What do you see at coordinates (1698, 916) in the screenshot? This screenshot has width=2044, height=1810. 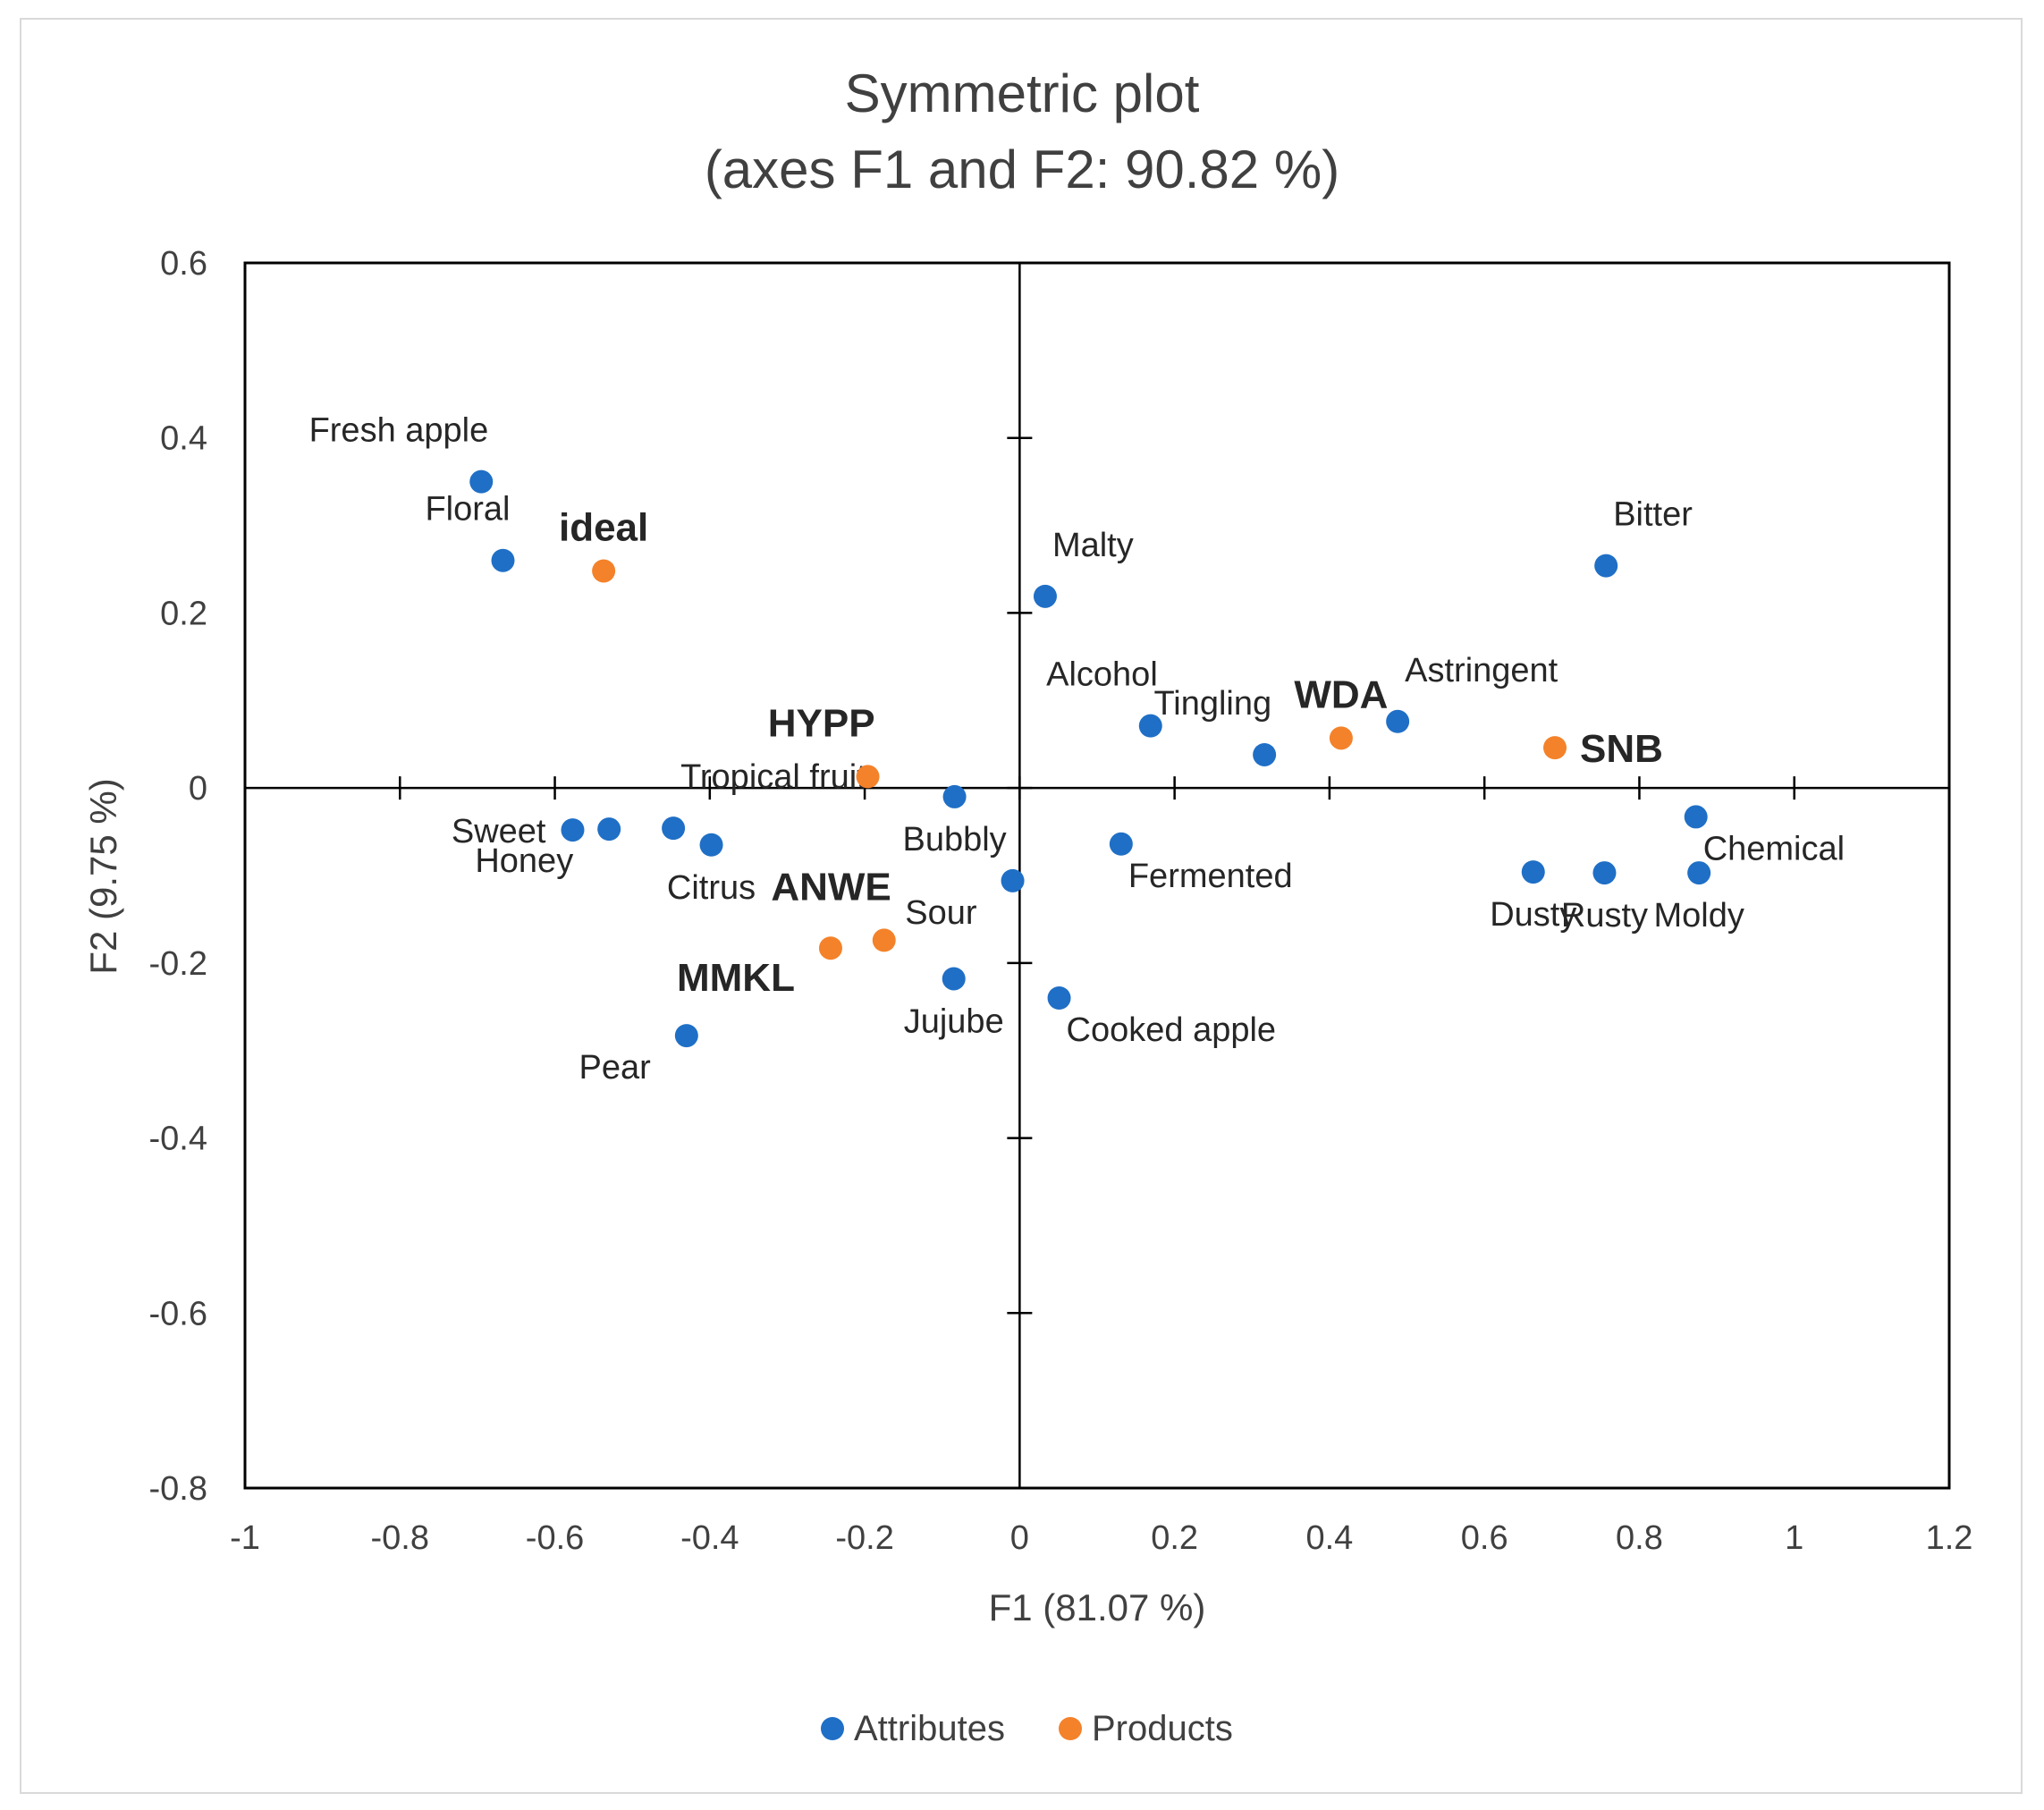 I see `attribute-label-moldy: Moldy` at bounding box center [1698, 916].